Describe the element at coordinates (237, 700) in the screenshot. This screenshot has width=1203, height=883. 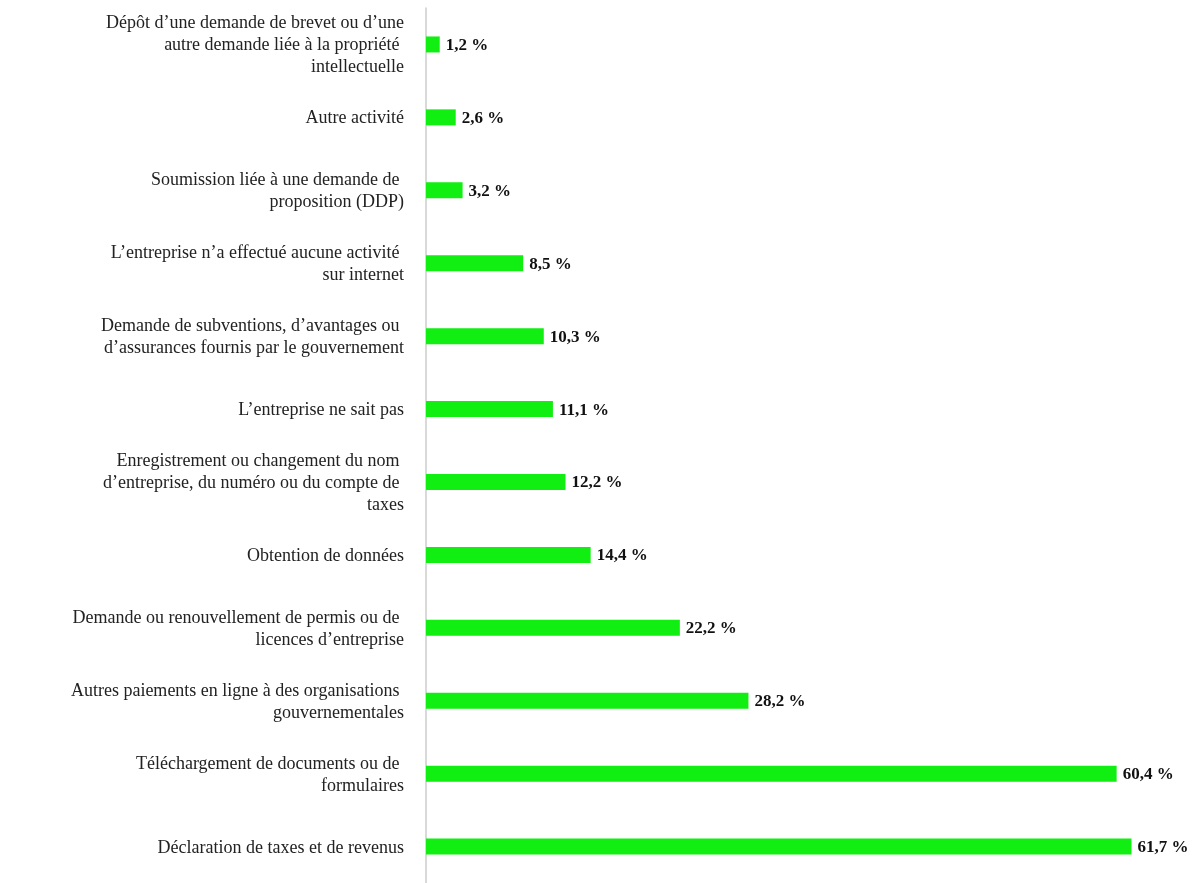
I see `y-tick-label: Autres paiements en ligne à des organisations gouvernementales` at that location.